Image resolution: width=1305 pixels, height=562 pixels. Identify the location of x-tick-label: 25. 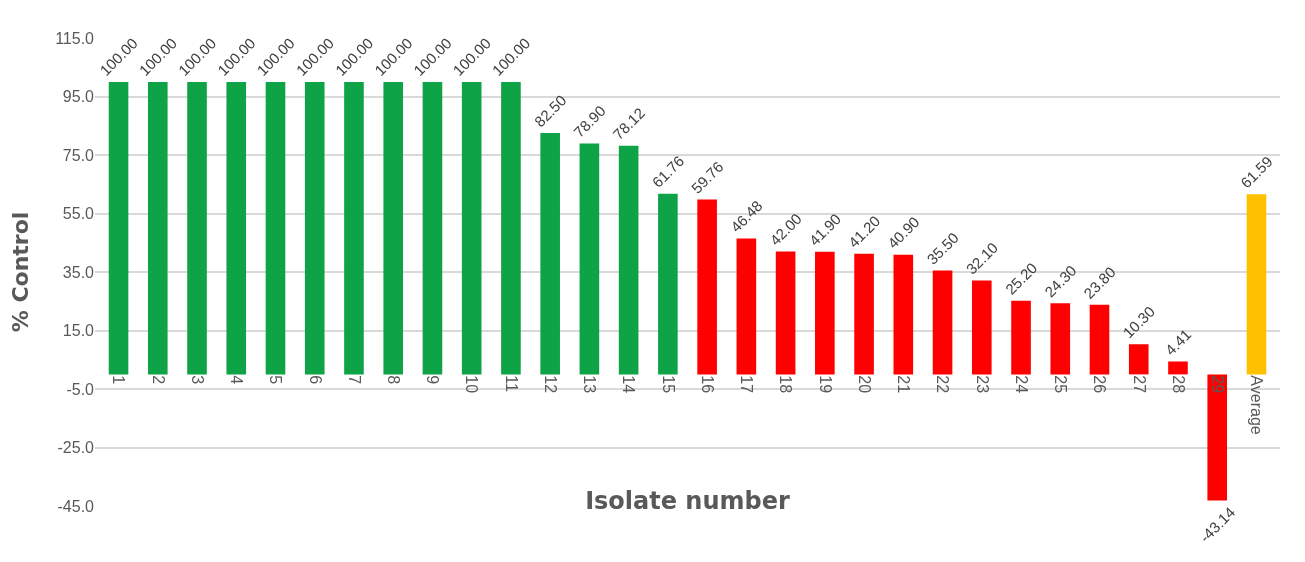
(1061, 384).